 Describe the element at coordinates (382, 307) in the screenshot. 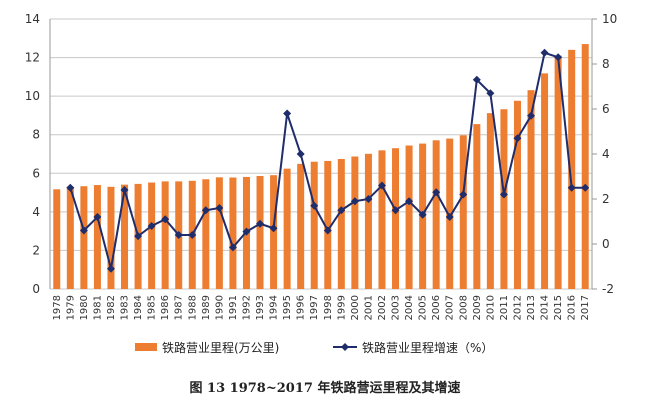

I see `x-tick-label: 2002` at that location.